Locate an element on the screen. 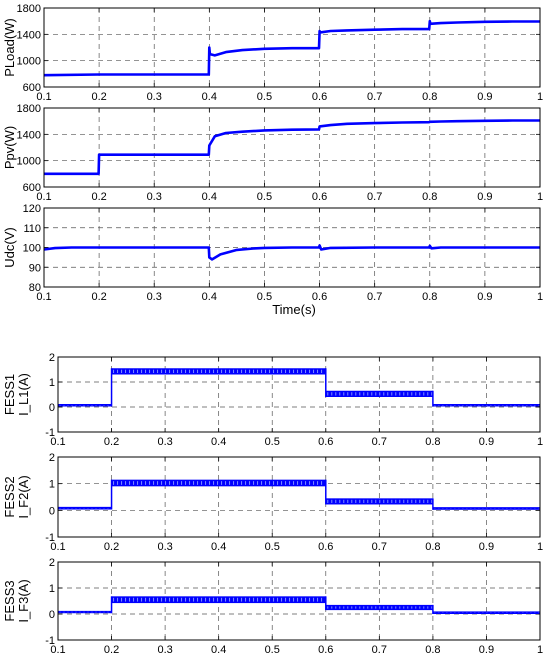 This screenshot has width=550, height=657. y-tick-label: 90 is located at coordinates (35, 268).